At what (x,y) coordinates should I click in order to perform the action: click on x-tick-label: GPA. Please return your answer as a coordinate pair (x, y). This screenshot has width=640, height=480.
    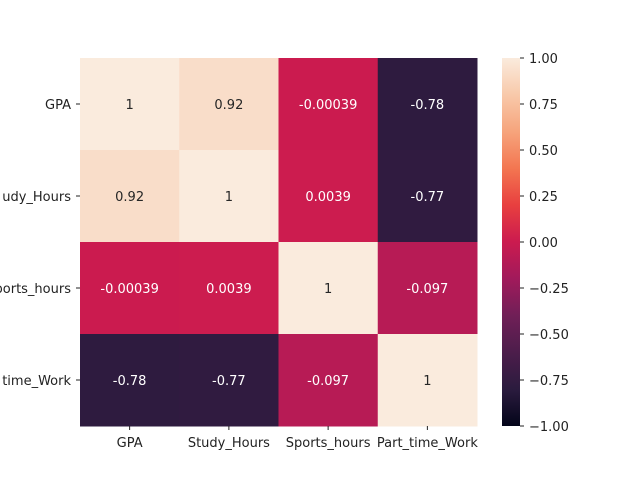
    Looking at the image, I should click on (130, 443).